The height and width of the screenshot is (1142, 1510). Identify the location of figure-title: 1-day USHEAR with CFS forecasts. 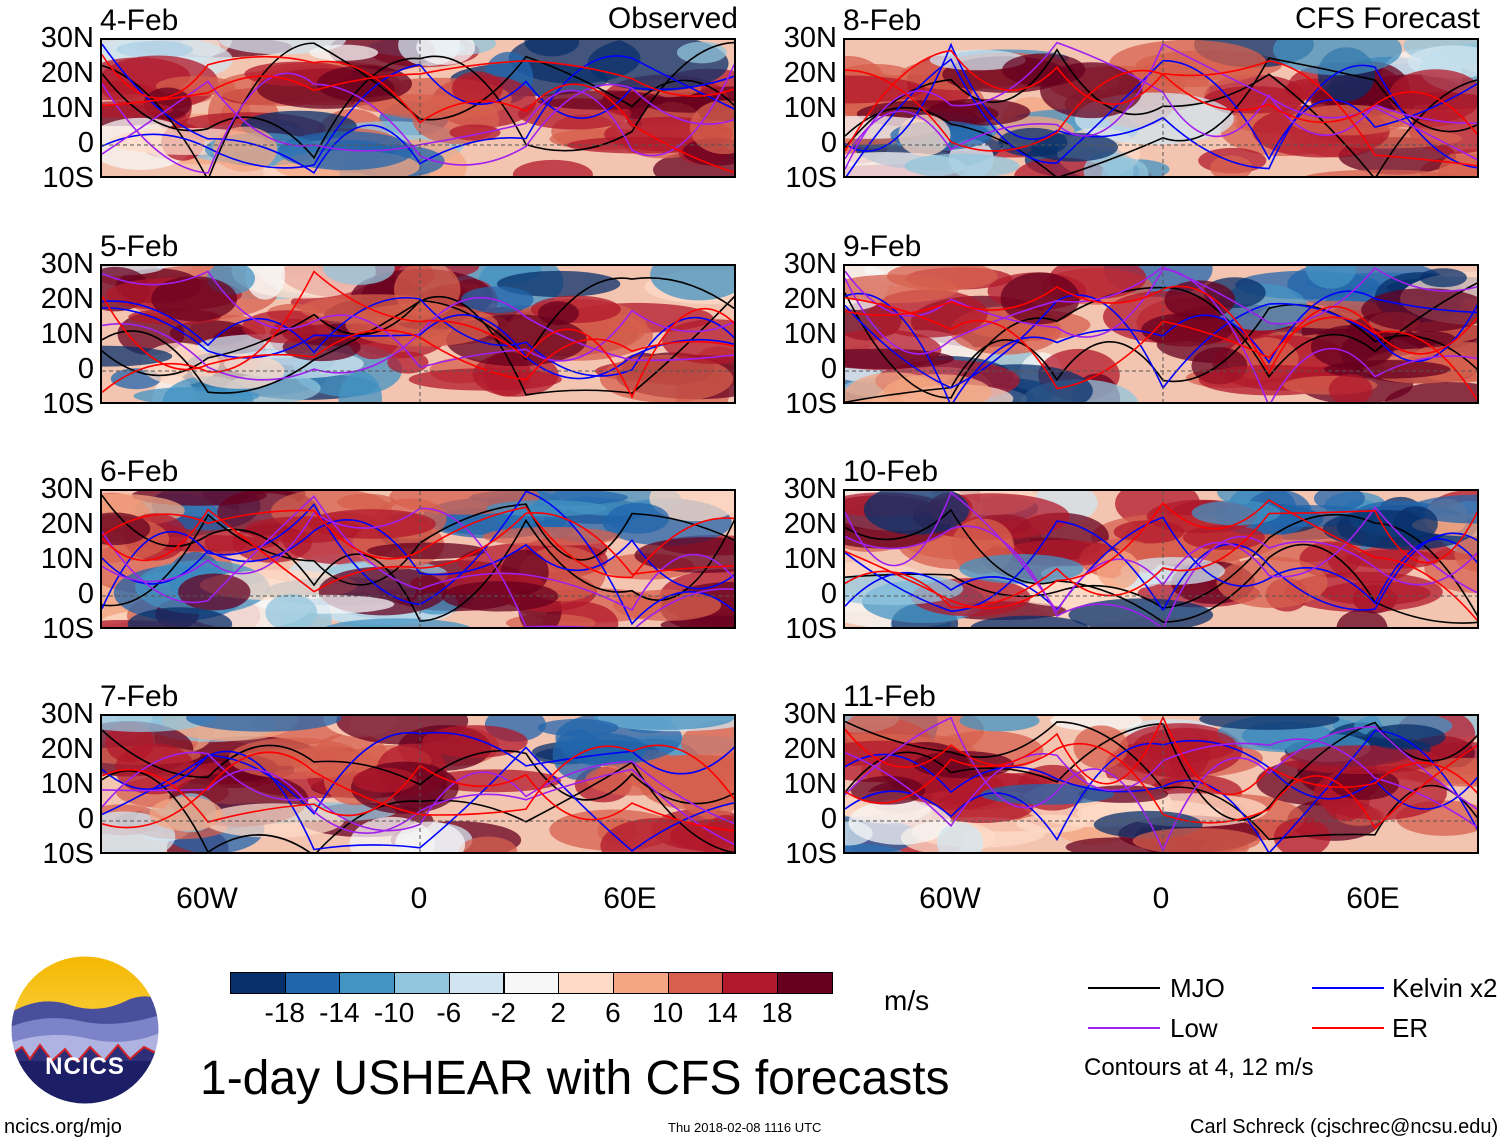
(575, 1078).